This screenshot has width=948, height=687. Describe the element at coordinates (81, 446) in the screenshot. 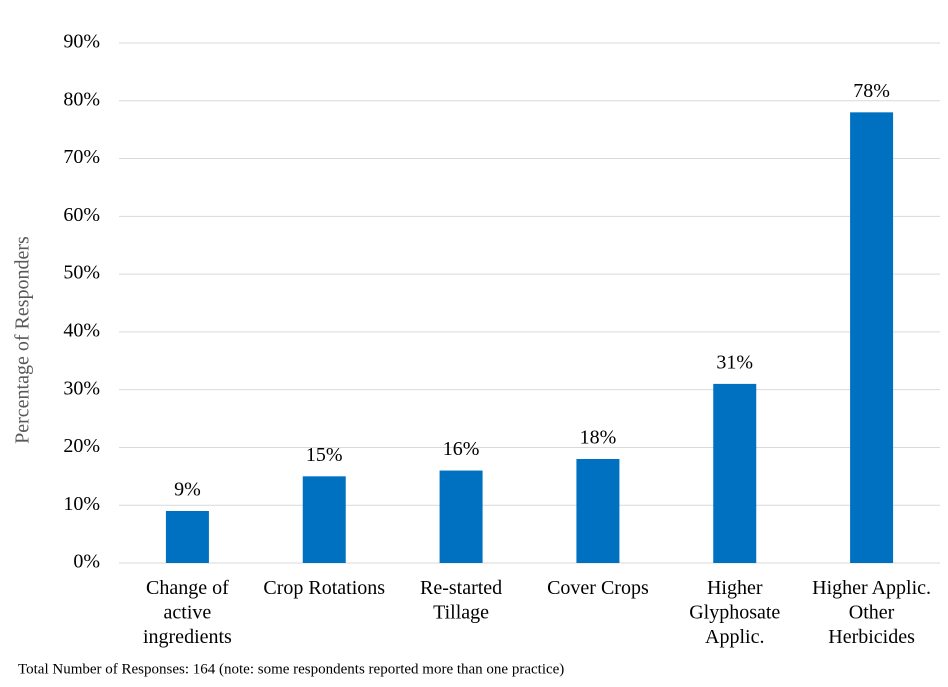

I see `y-tick-label: 20%` at that location.